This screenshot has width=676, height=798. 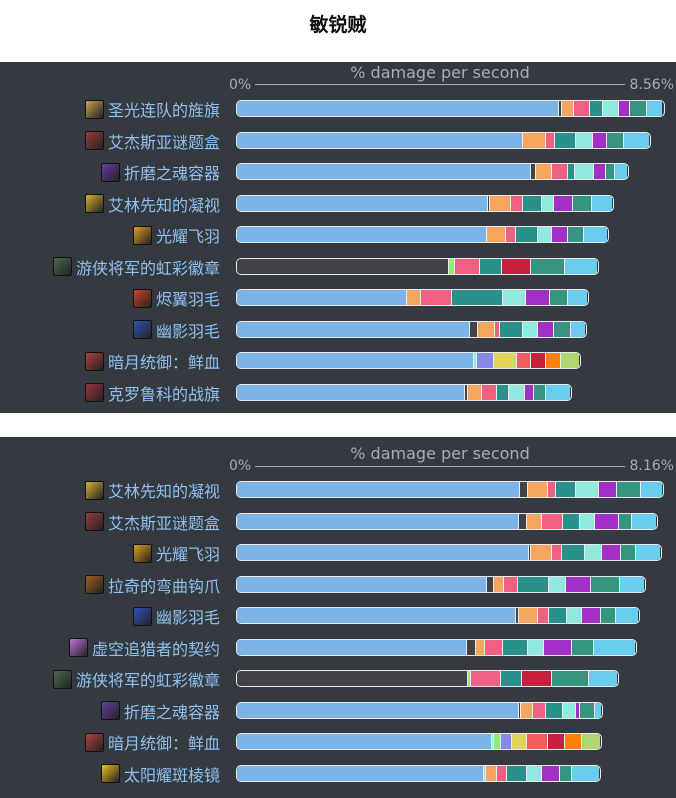 What do you see at coordinates (591, 741) in the screenshot?
I see `bar-segment-lime` at bounding box center [591, 741].